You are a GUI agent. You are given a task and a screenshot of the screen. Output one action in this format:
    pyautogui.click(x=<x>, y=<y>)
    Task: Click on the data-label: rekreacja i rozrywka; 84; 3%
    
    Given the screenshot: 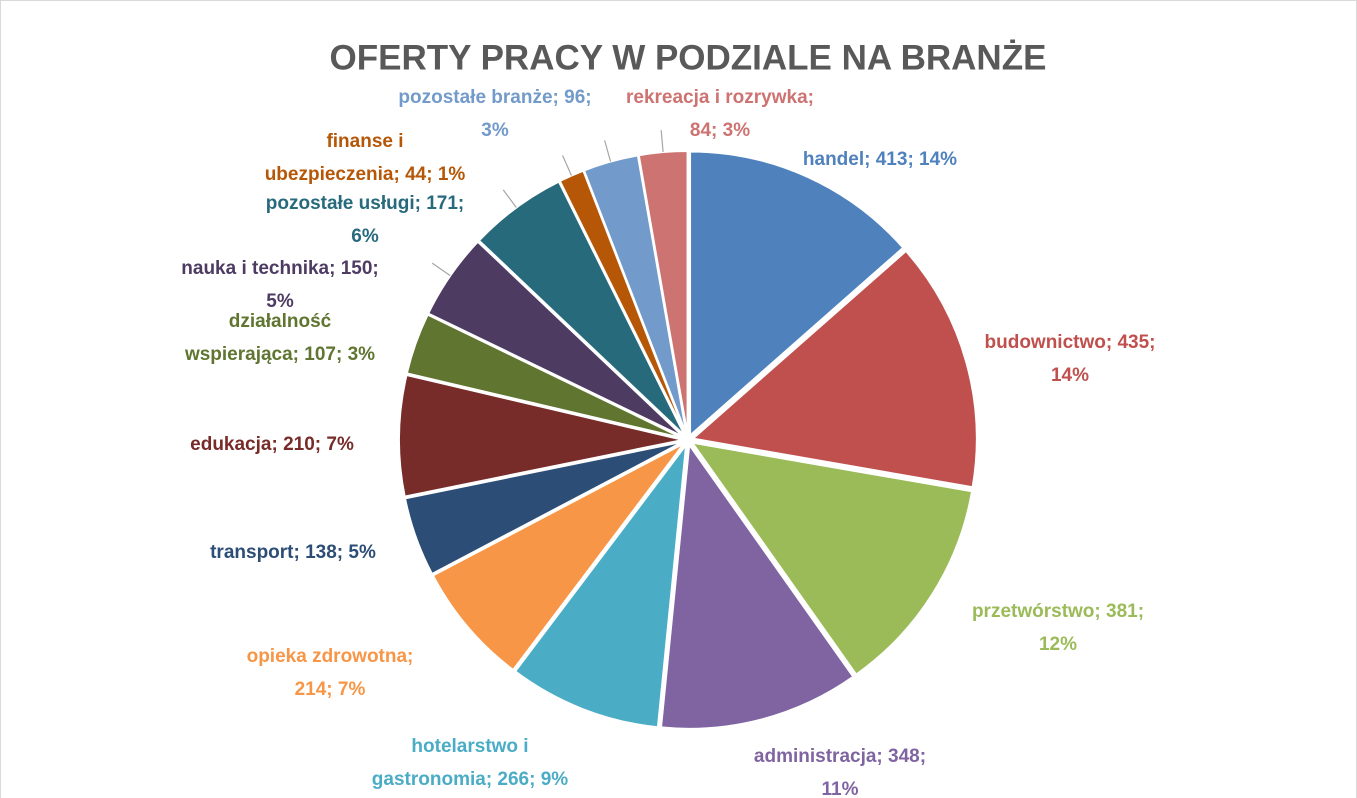 What is the action you would take?
    pyautogui.click(x=720, y=114)
    